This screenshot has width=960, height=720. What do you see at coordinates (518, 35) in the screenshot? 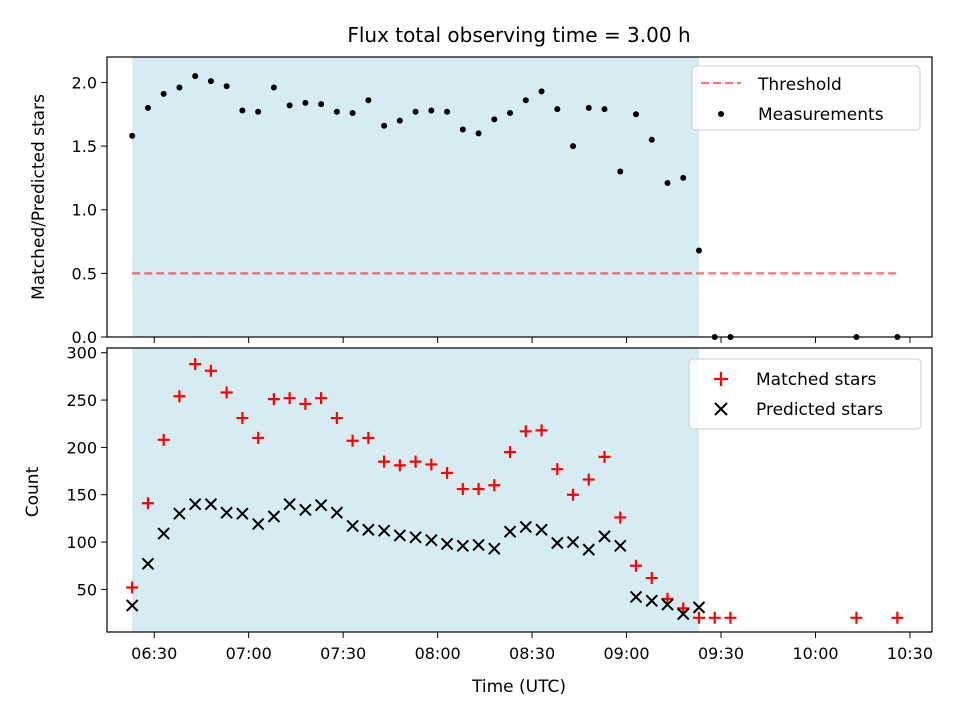
I see `chart-title: Flux total observing time = 3.00 h` at bounding box center [518, 35].